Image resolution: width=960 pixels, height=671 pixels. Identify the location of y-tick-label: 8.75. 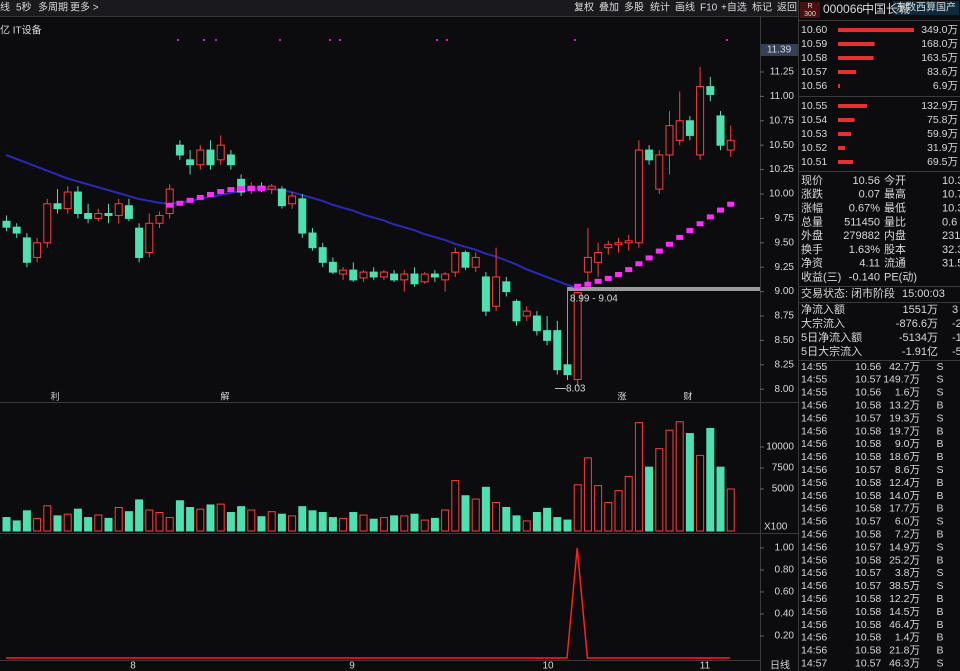
(785, 316).